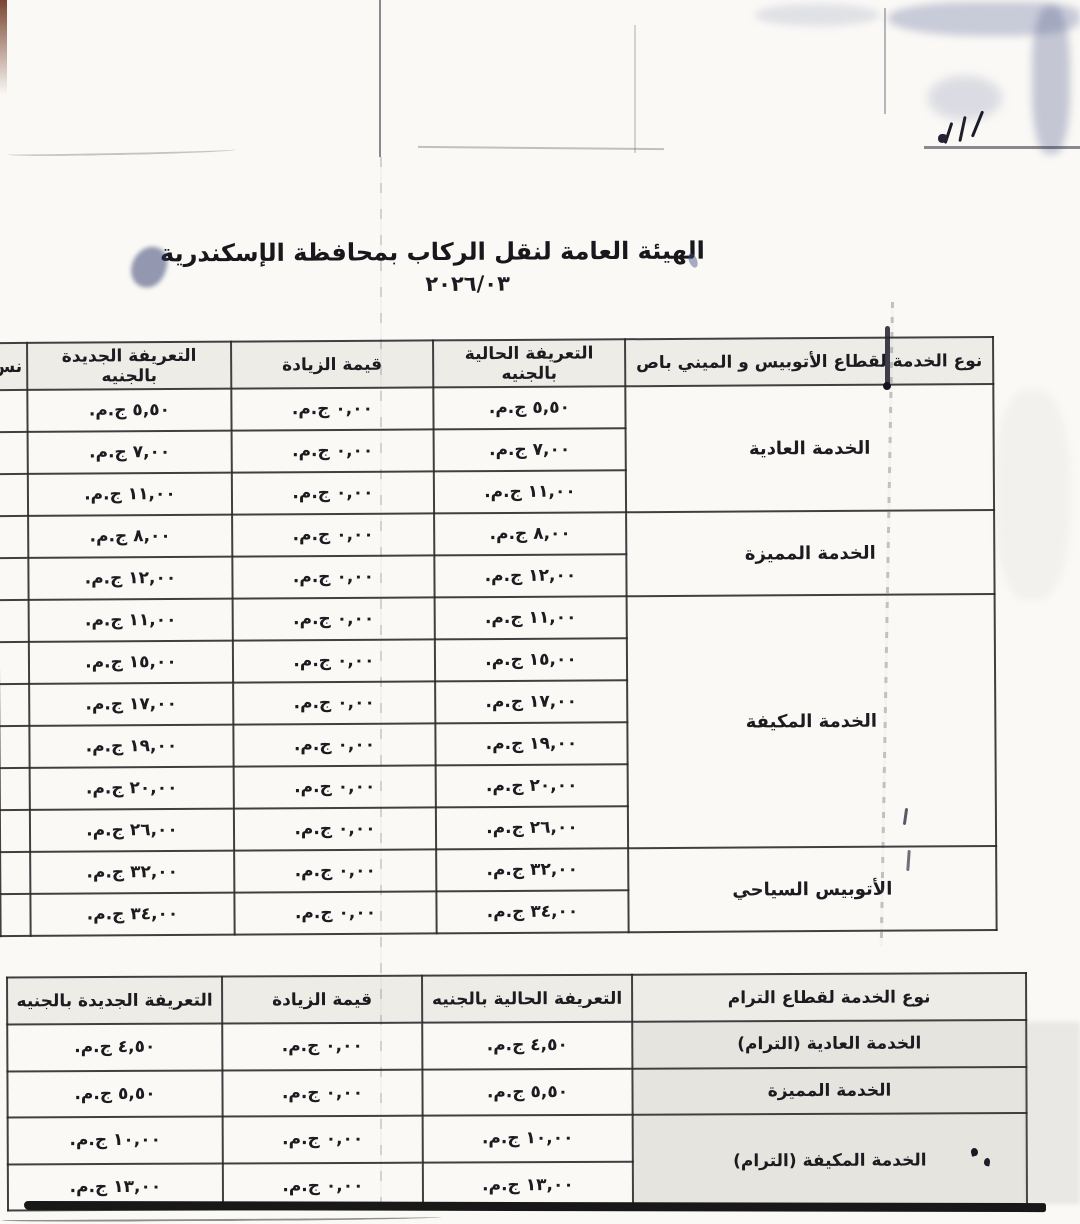 The width and height of the screenshot is (1080, 1224). I want to click on current-fare-cell: ٣٢,٠٠ ج.م., so click(532, 870).